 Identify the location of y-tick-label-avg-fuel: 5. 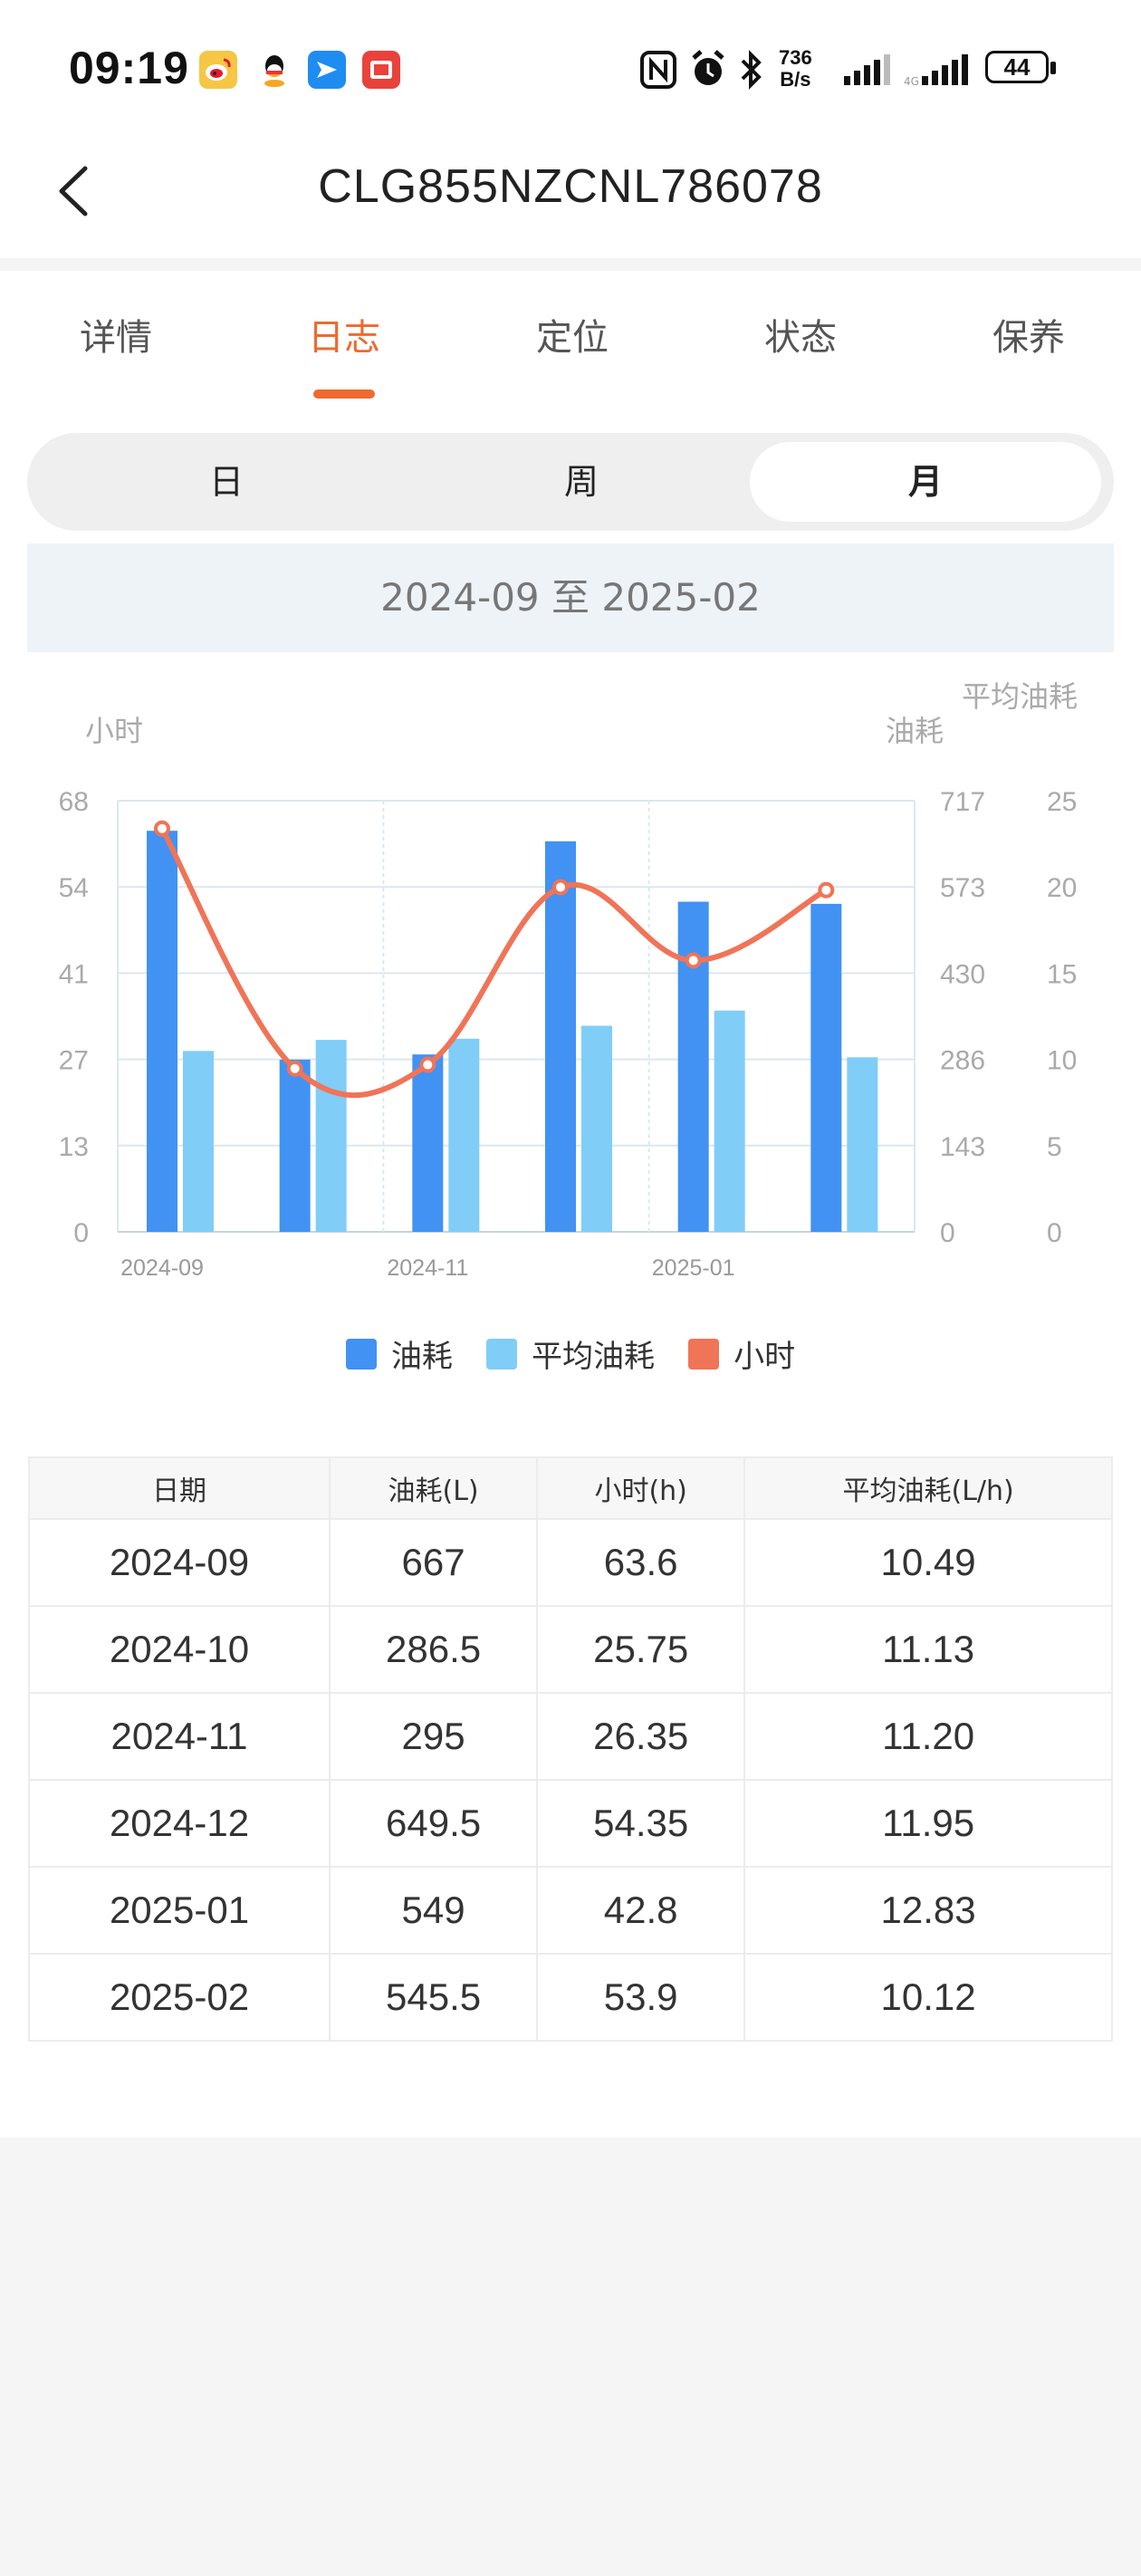
(1055, 1147).